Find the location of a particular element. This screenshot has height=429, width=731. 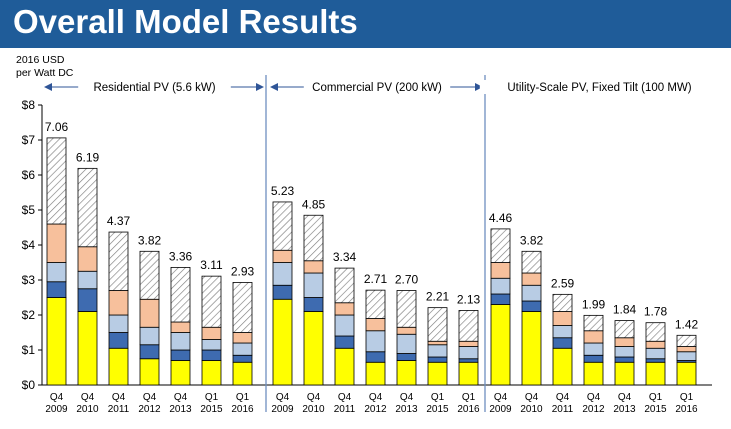

x-tick-label: 2010 is located at coordinates (313, 409).